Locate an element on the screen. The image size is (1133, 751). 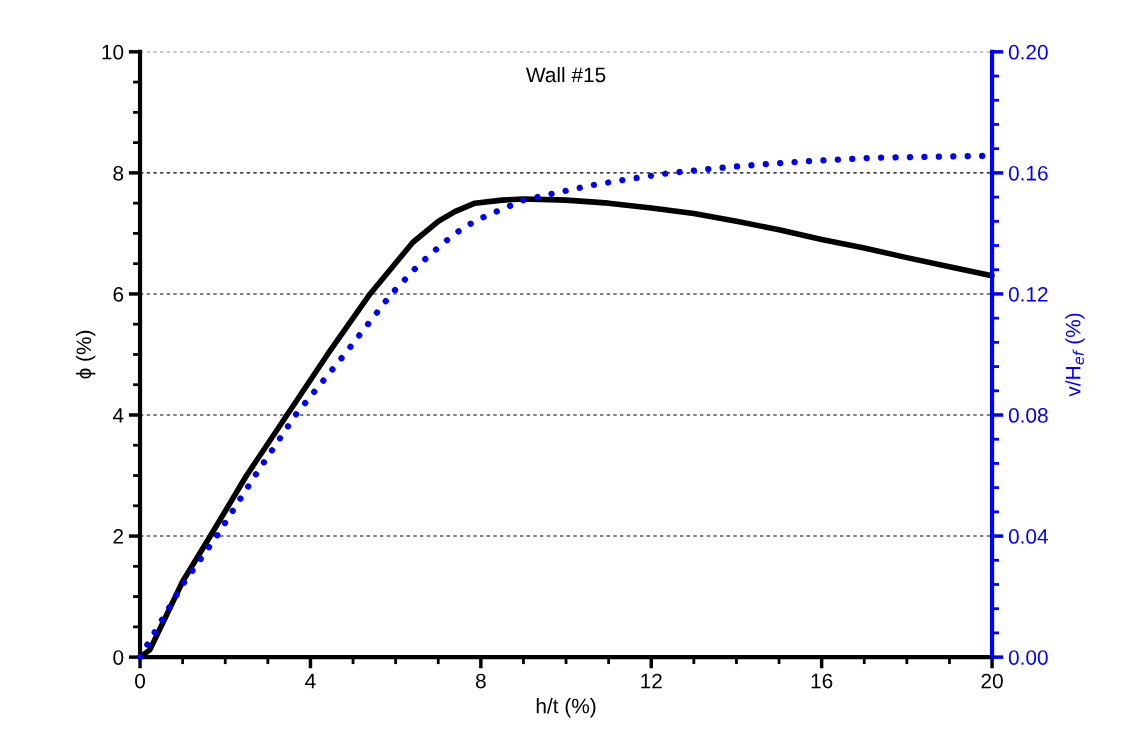
x-tick-label: 12 is located at coordinates (651, 681).